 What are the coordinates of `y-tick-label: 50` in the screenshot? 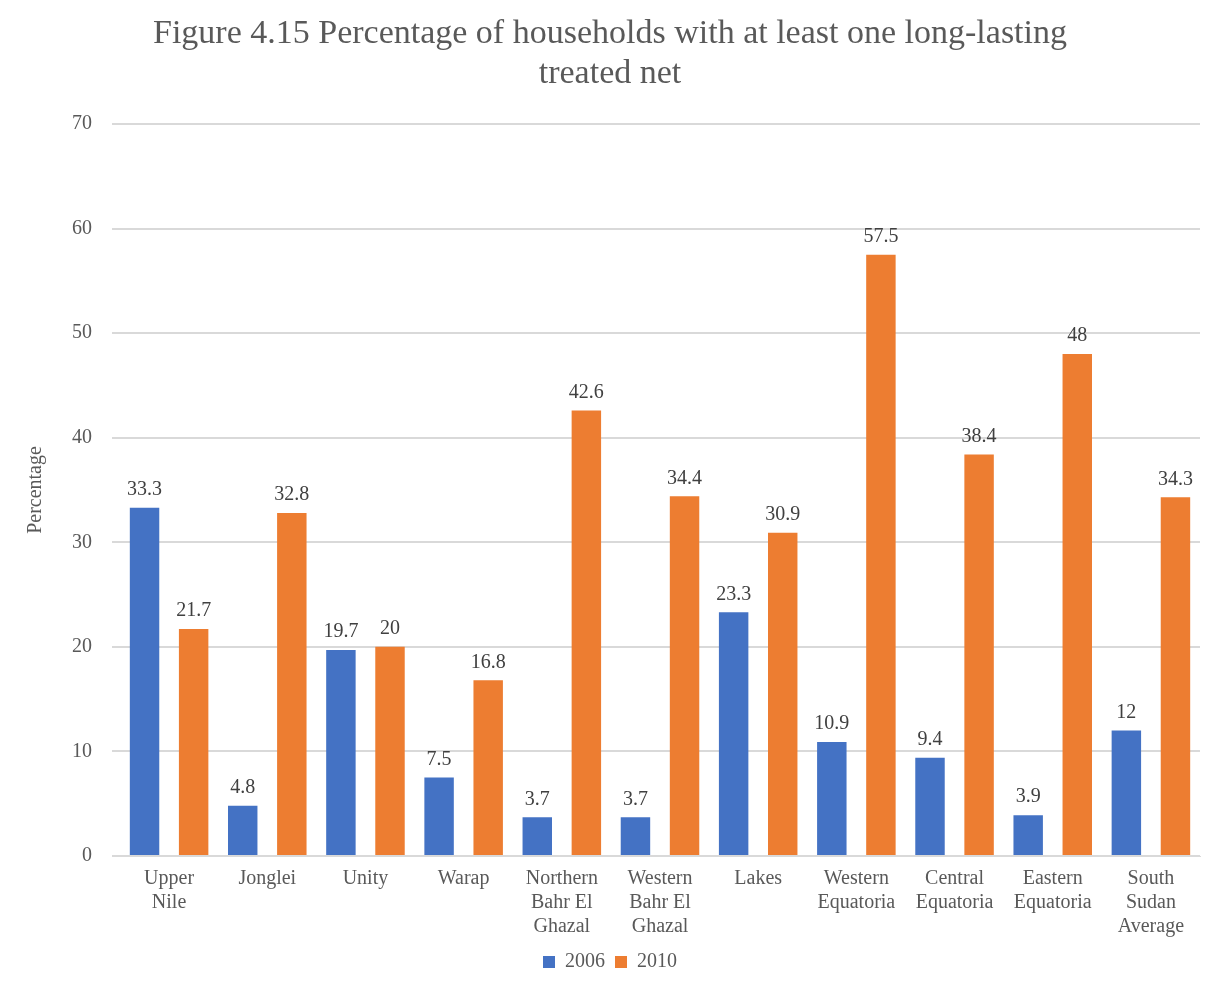 It's located at (82, 331).